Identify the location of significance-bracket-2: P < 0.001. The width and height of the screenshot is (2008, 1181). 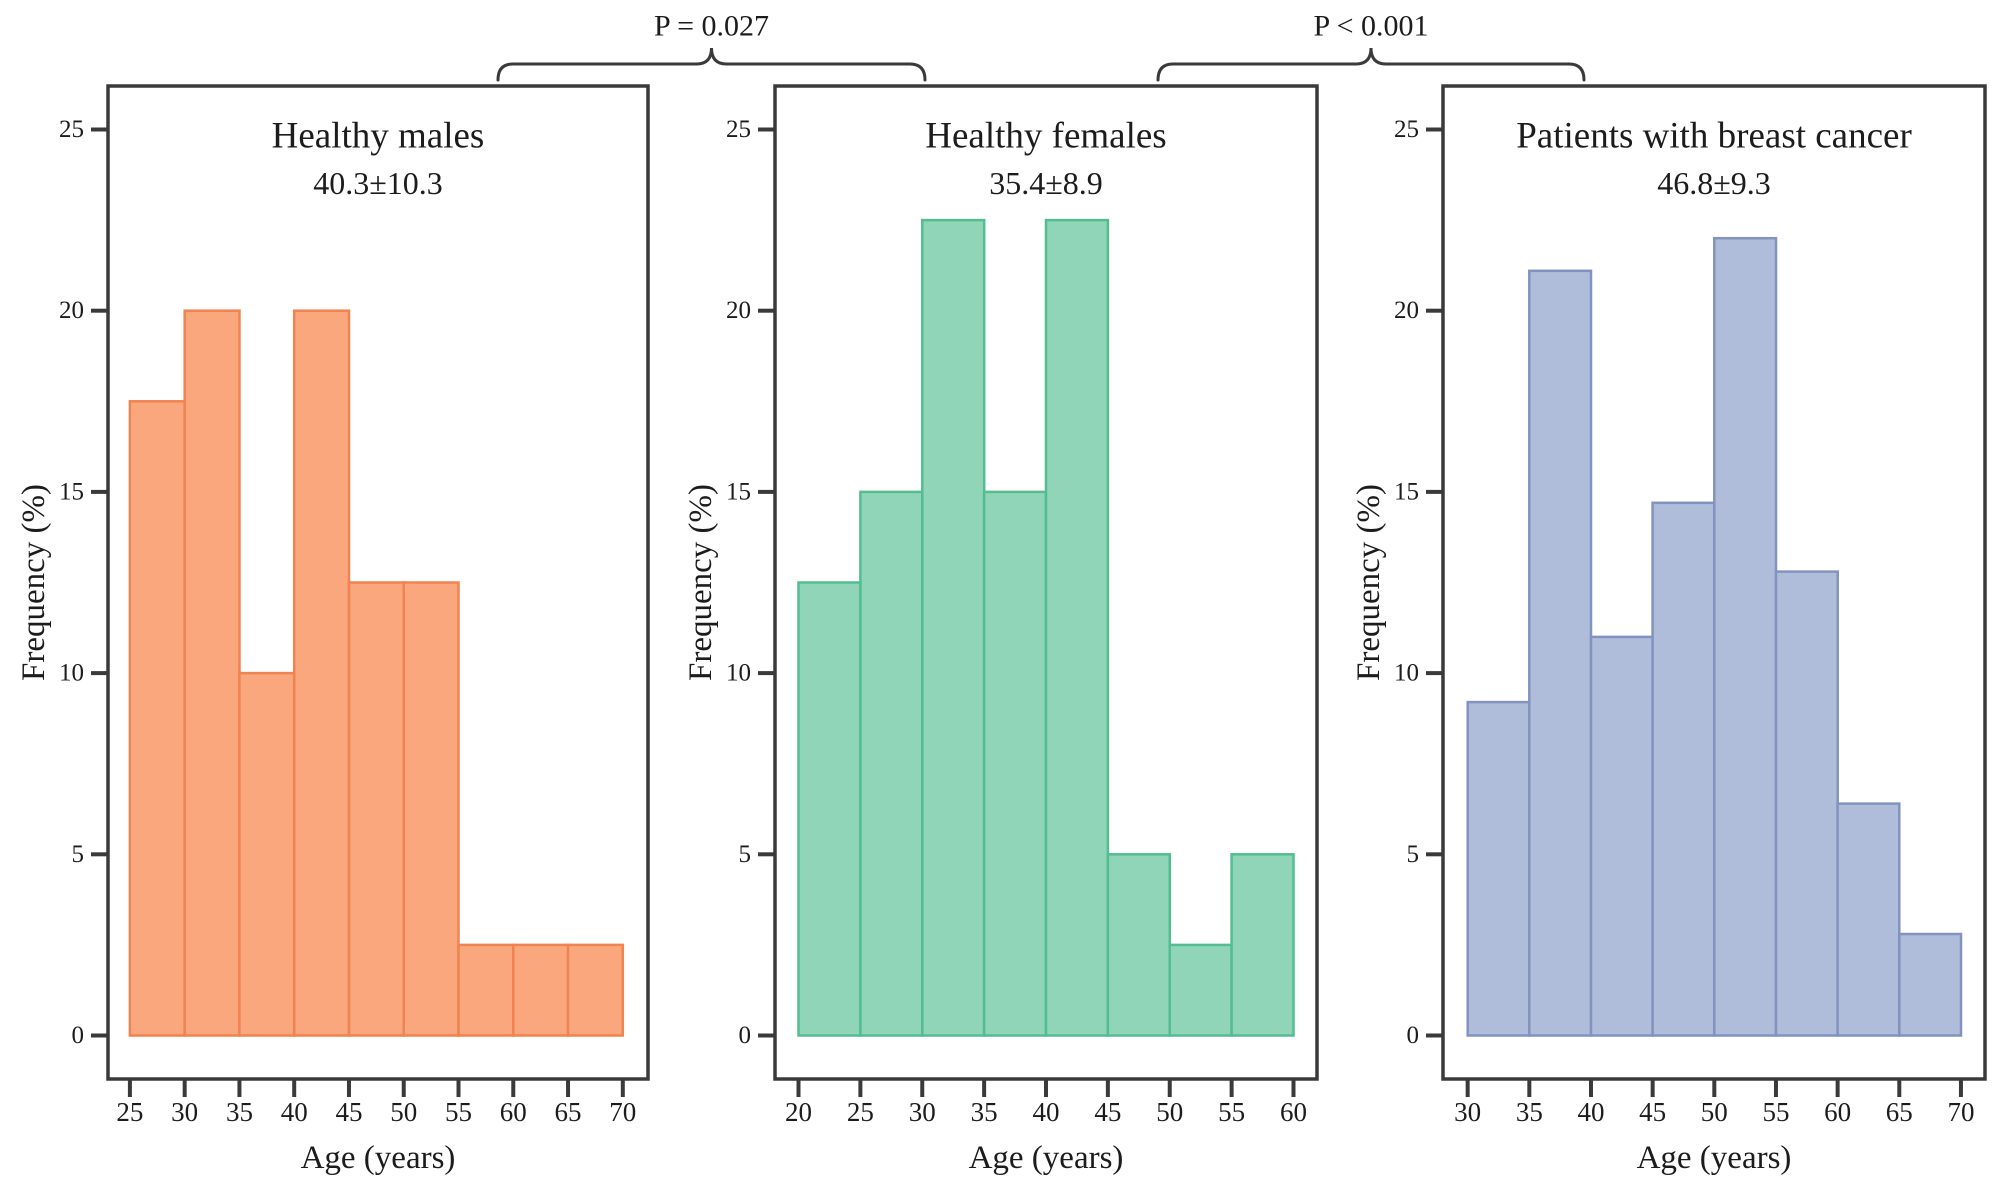
(1371, 46).